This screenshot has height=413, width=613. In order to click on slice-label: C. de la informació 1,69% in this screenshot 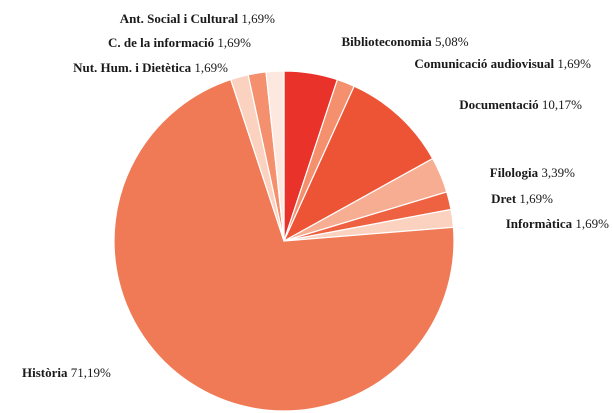, I will do `click(179, 42)`.